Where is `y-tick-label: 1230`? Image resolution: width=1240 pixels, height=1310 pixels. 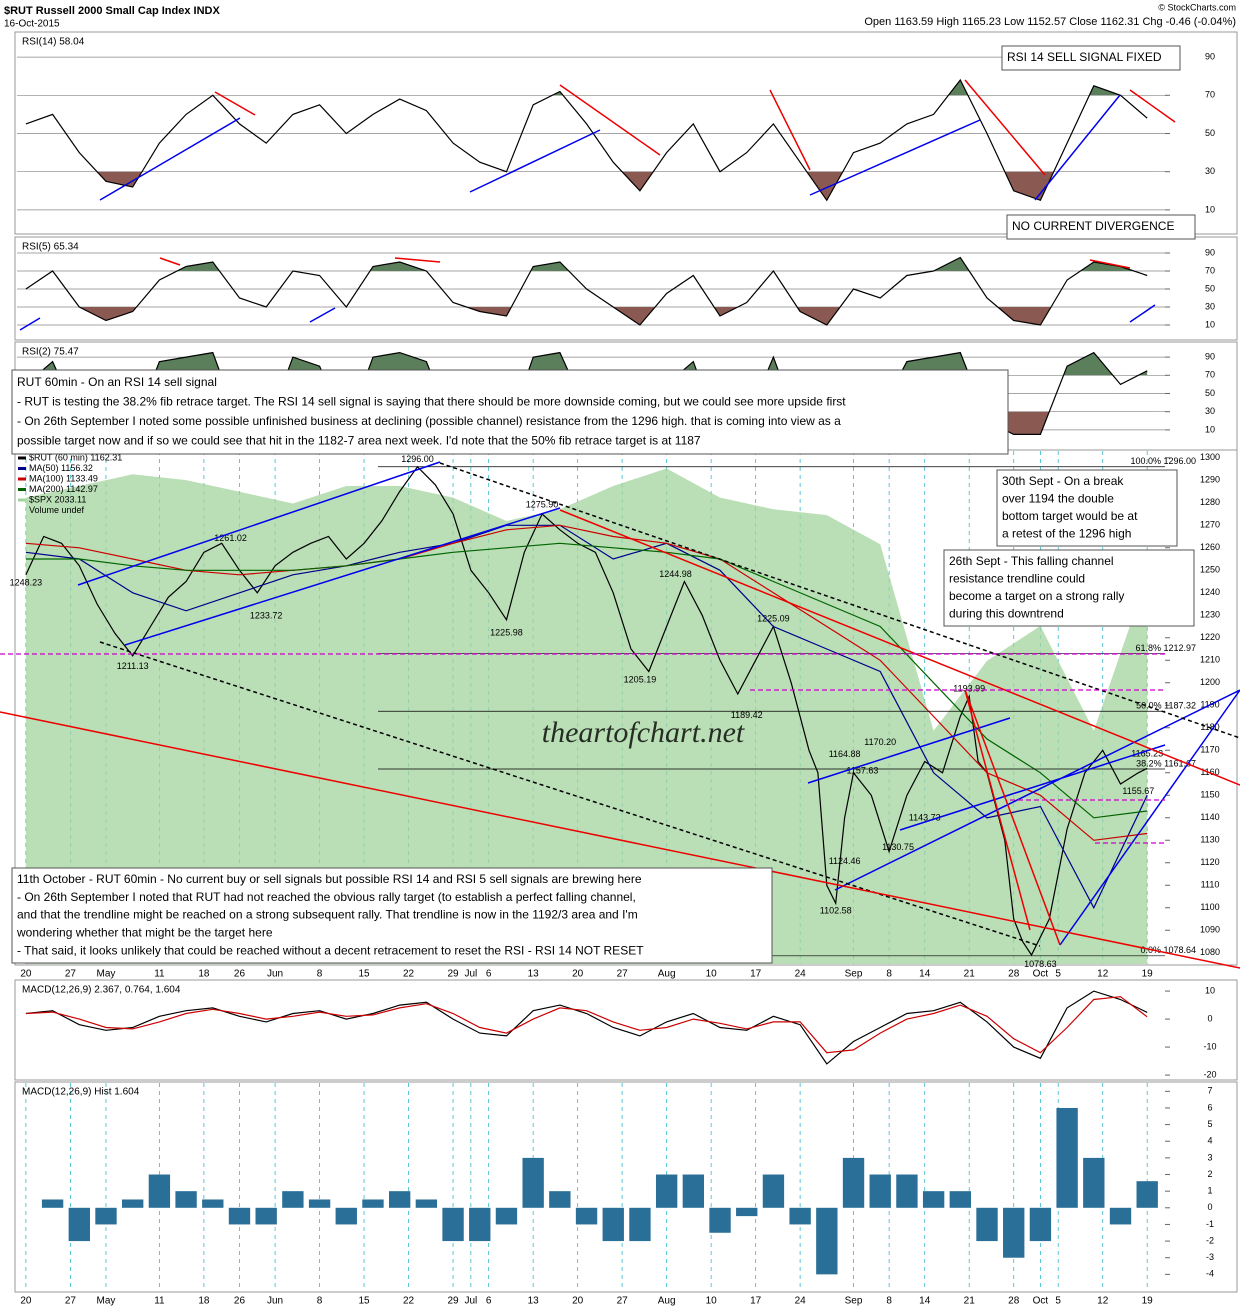 y-tick-label: 1230 is located at coordinates (1210, 615).